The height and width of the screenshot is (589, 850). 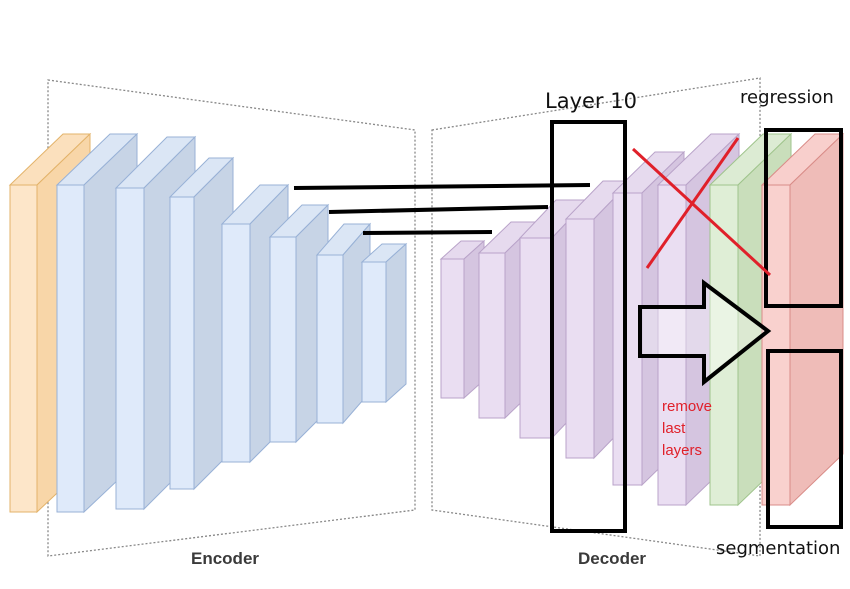 I want to click on encoder-label: Encoder, so click(x=225, y=558).